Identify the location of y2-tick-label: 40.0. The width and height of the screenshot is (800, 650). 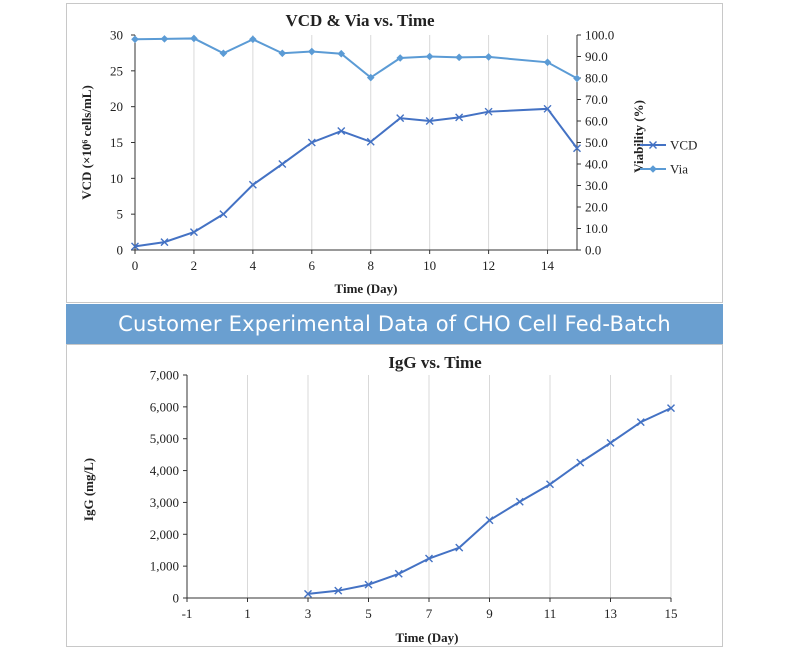
(596, 164).